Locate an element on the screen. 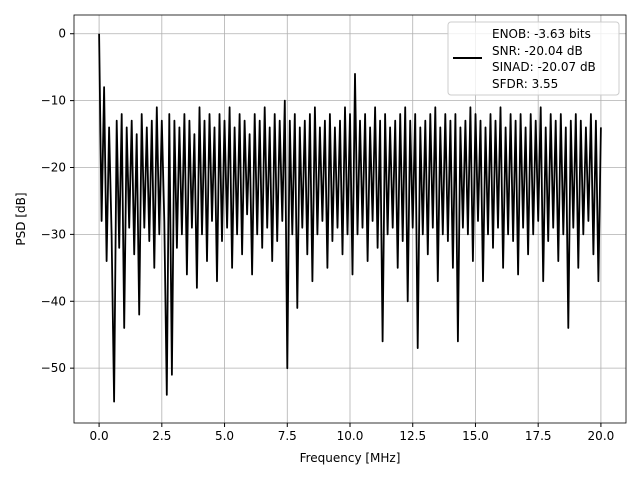  y-tick-label: −50 is located at coordinates (53, 368).